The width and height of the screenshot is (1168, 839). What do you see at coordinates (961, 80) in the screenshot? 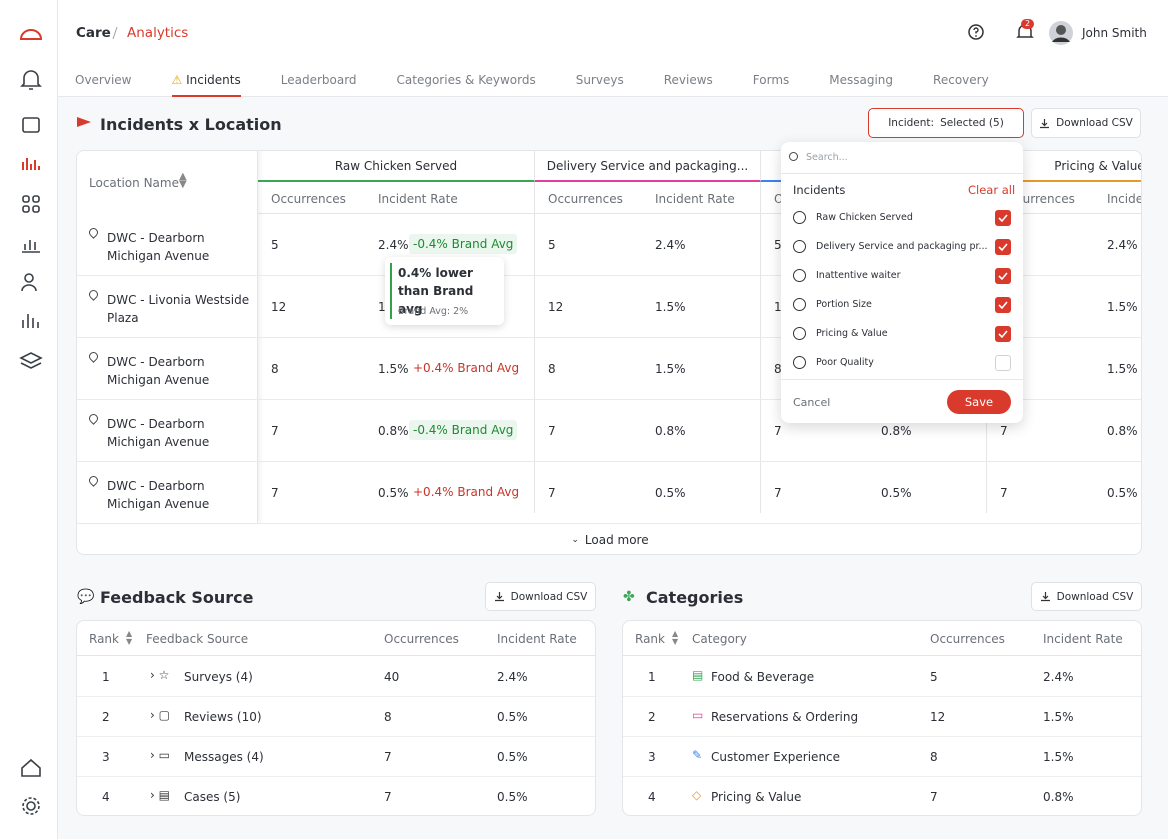
I see `tab-label: Recovery` at bounding box center [961, 80].